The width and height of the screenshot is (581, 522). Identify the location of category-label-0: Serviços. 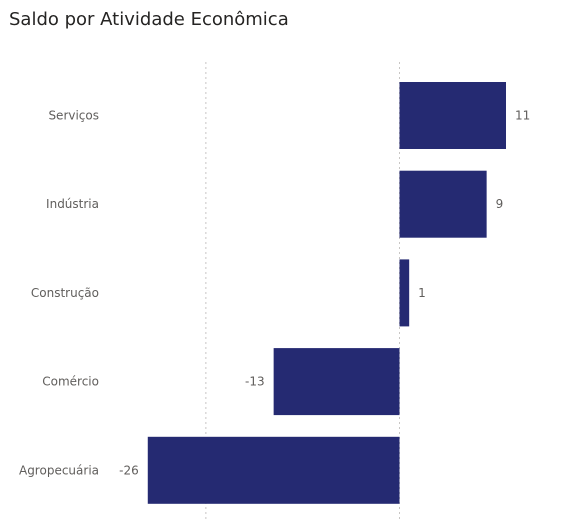
(73, 116).